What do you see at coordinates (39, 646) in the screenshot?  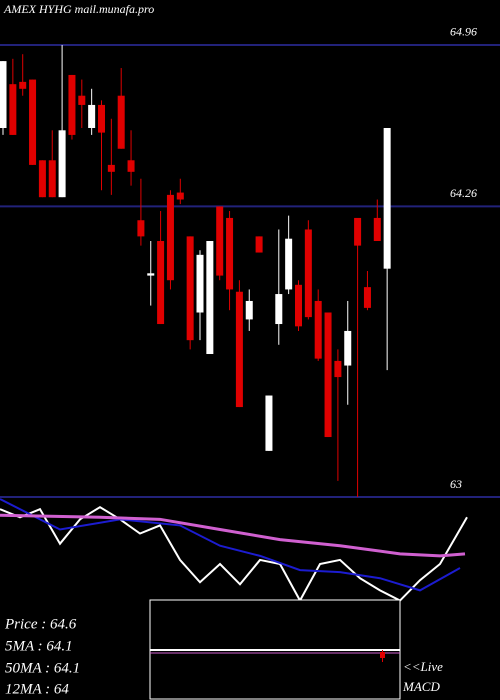 I see `info-5ma: 5MA : 64.1` at bounding box center [39, 646].